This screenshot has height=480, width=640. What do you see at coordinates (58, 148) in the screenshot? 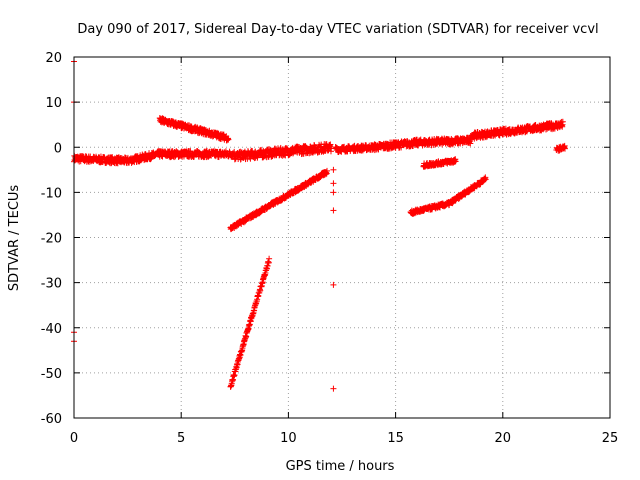
I see `y-tick-label: 0` at bounding box center [58, 148].